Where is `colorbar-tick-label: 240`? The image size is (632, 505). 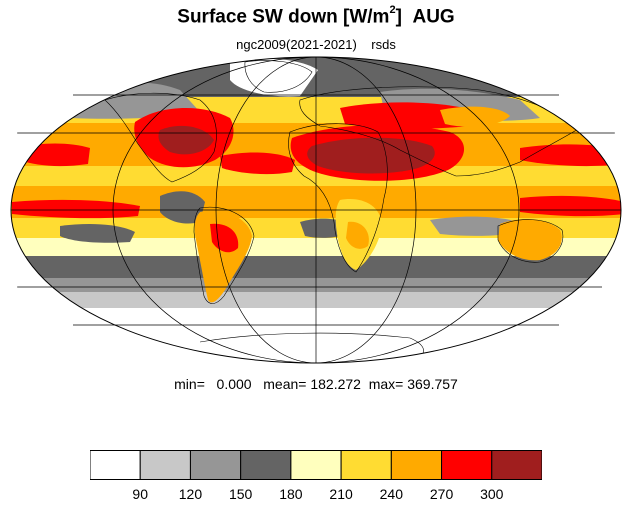 colorbar-tick-label: 240 is located at coordinates (391, 494).